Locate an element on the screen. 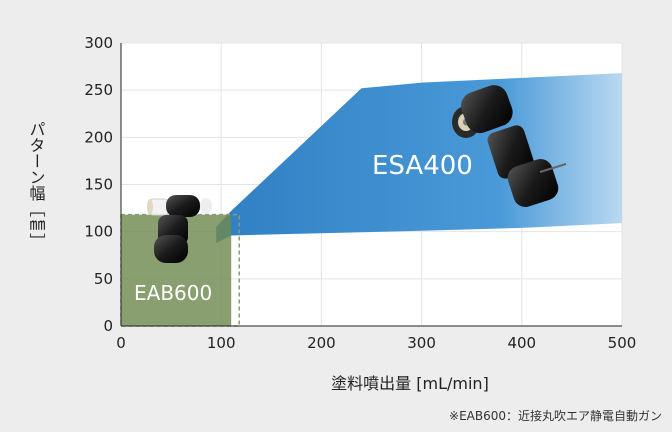 Image resolution: width=672 pixels, height=432 pixels. y-tick-label: 300 is located at coordinates (98, 43).